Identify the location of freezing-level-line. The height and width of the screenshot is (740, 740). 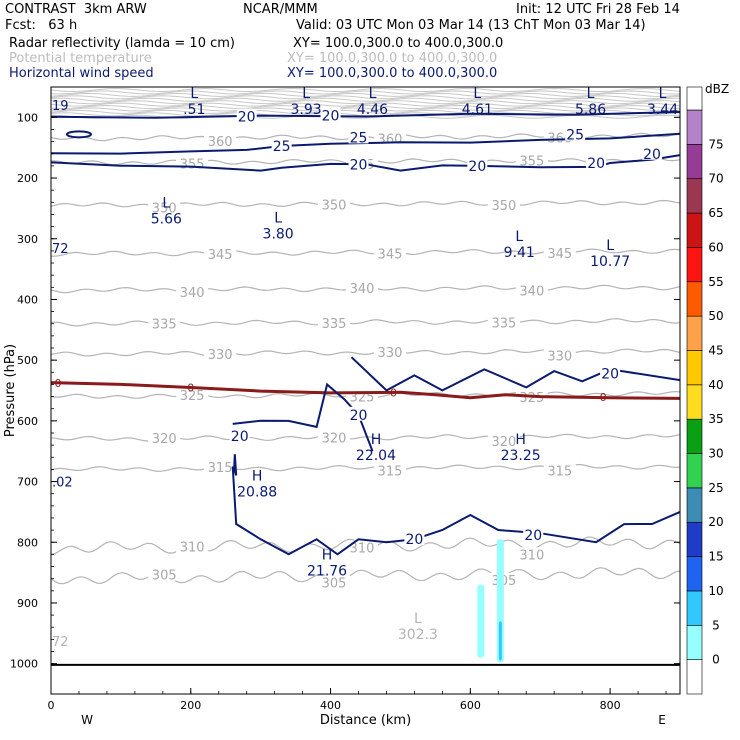
(365, 390).